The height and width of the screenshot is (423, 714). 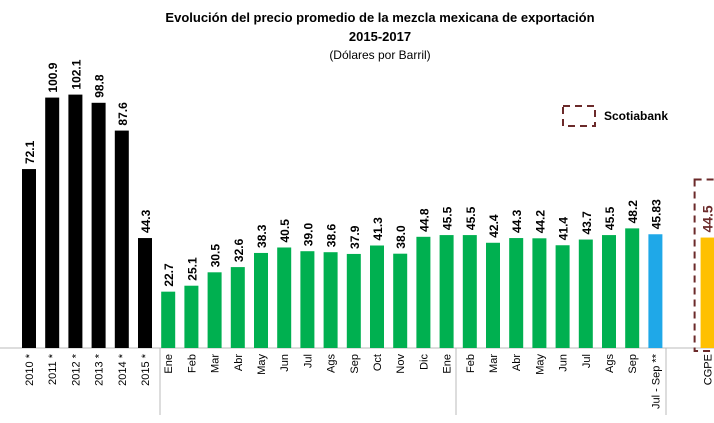 I want to click on value-label: 98.8, so click(x=100, y=86).